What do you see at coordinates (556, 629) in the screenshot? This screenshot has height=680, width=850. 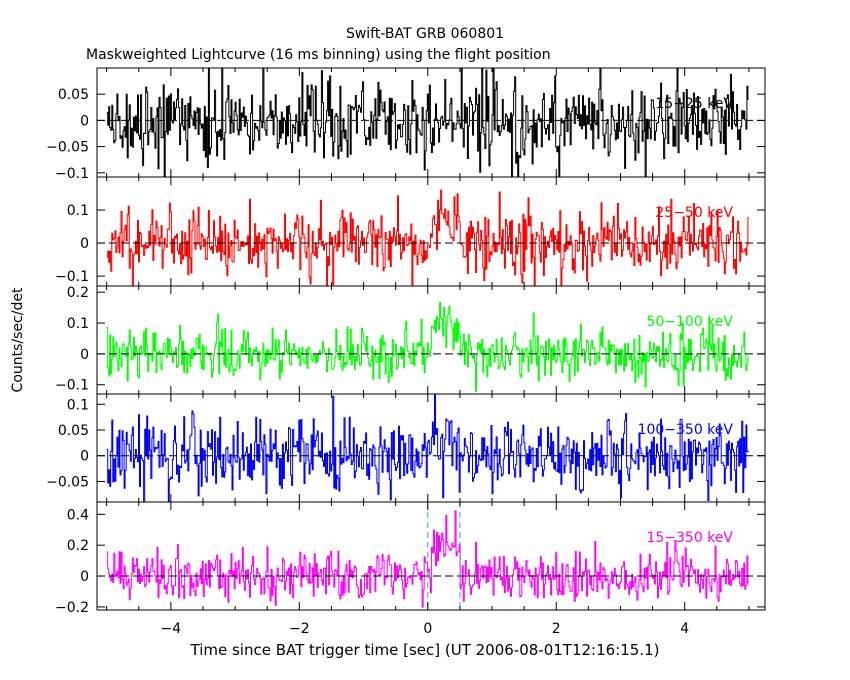 I see `x-tick-label: 2` at bounding box center [556, 629].